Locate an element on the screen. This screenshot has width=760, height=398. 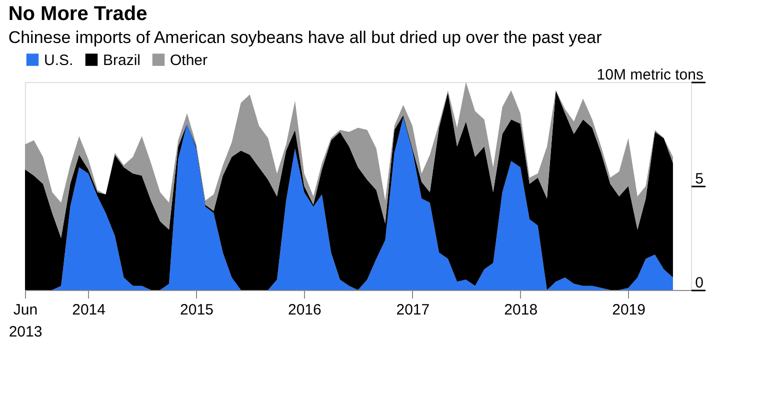
x-tick-label: 2015 is located at coordinates (197, 310).